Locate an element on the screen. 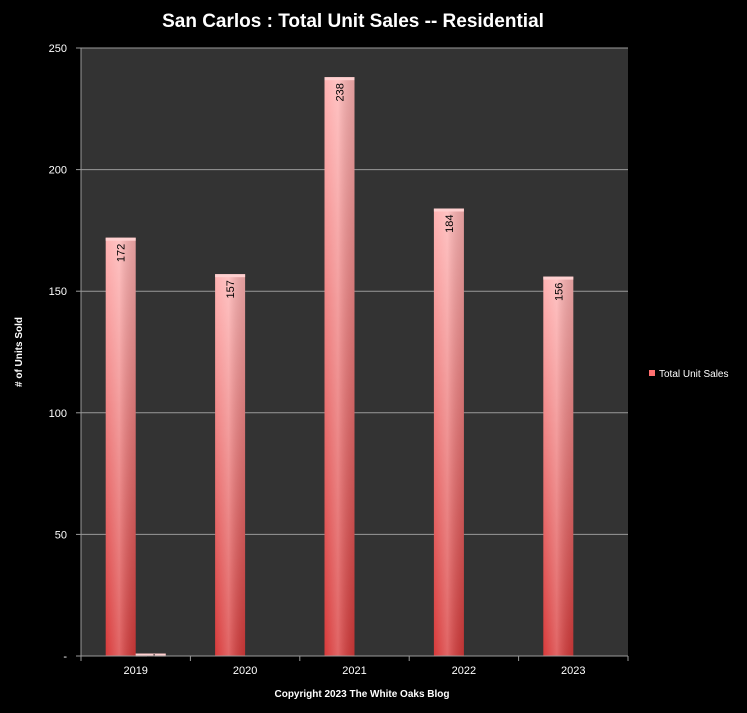  legend: Total Unit Sales is located at coordinates (688, 374).